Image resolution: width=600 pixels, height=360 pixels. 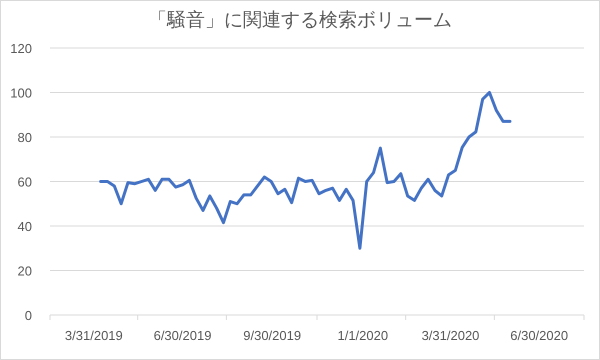 I want to click on chart-title: 「騒音」に関連する検索ボリューム, so click(x=300, y=20).